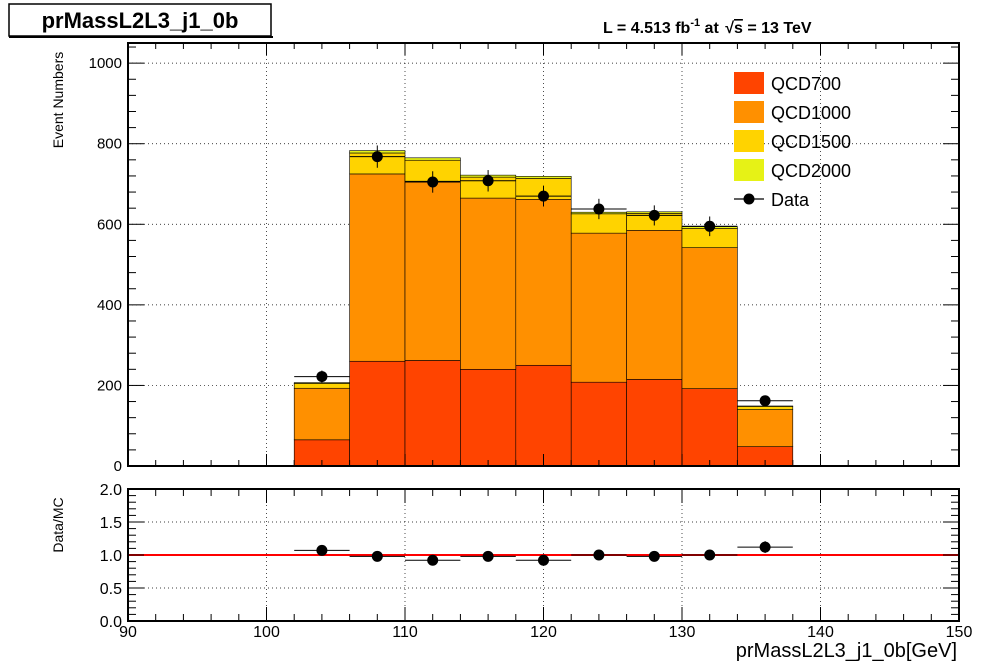 The width and height of the screenshot is (998, 669). I want to click on ratio-y-tick-label: 1.0, so click(111, 556).